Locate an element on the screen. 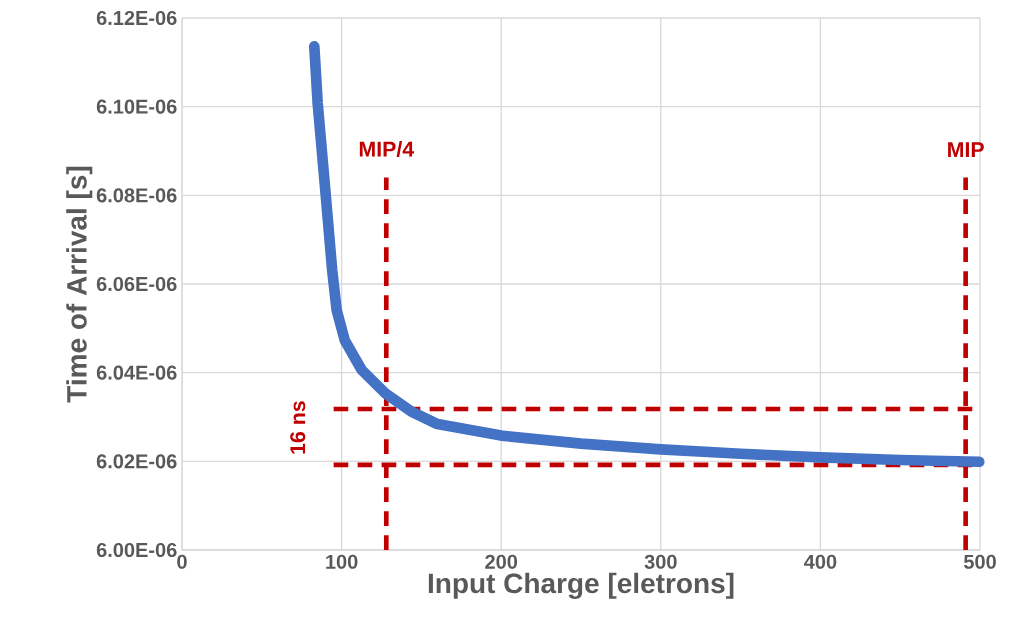  x-tick-label: 500 is located at coordinates (979, 561).